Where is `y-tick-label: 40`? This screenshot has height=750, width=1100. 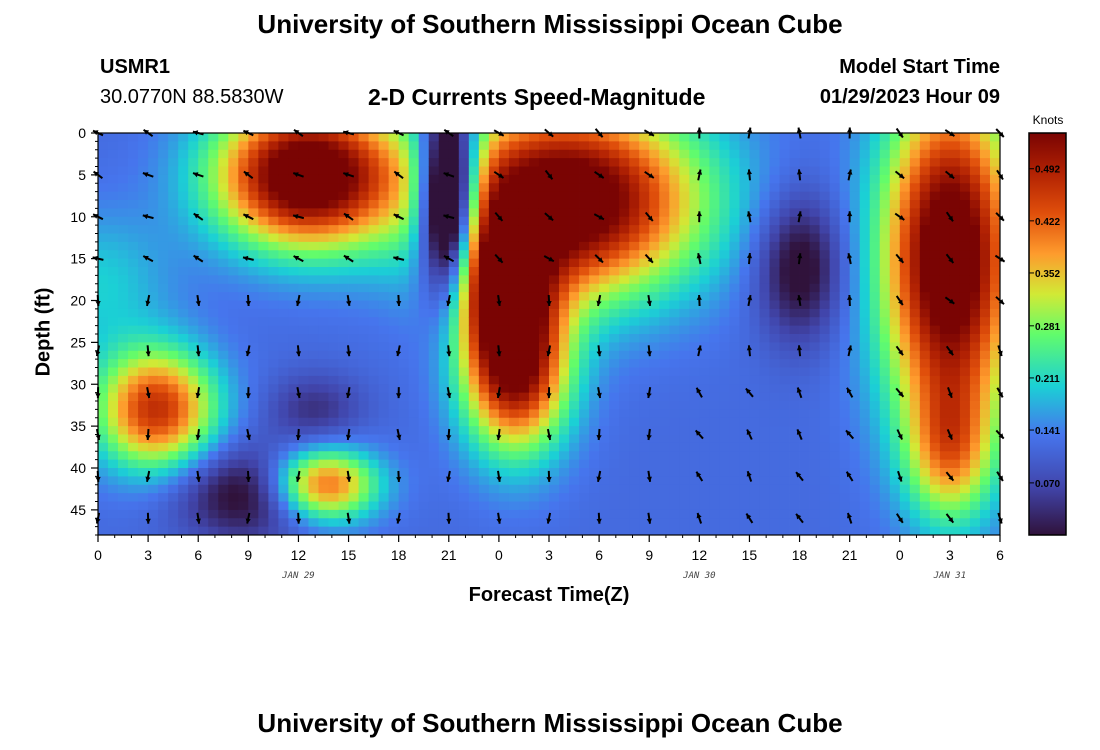
y-tick-label: 40 is located at coordinates (78, 468).